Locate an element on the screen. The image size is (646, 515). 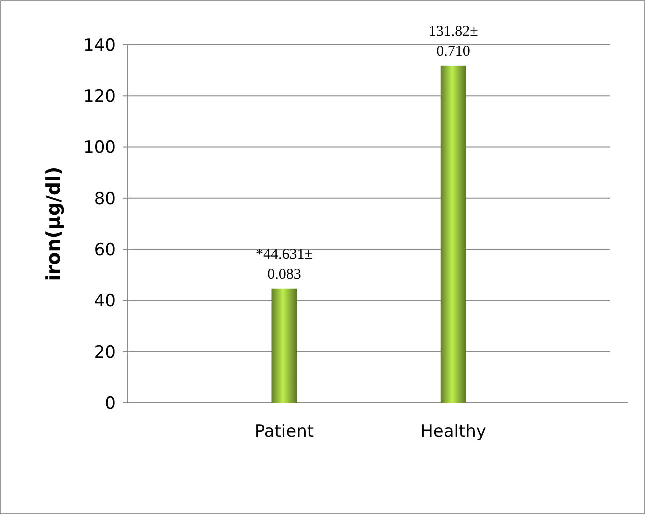
y-tick-label: 20 is located at coordinates (105, 352).